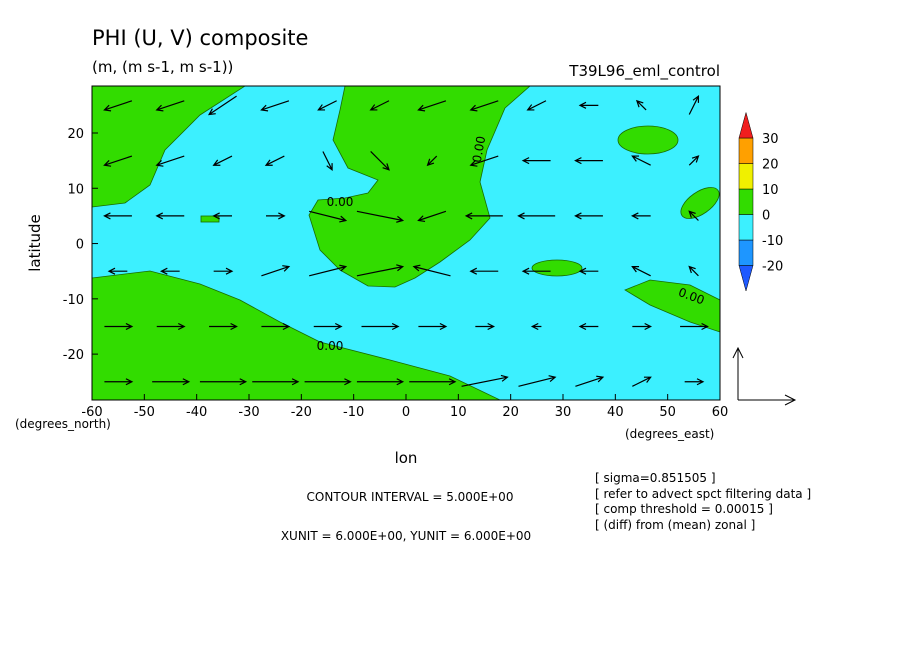 Image resolution: width=904 pixels, height=654 pixels. What do you see at coordinates (684, 509) in the screenshot?
I see `note: [ comp threshold = 0.00015 ]` at bounding box center [684, 509].